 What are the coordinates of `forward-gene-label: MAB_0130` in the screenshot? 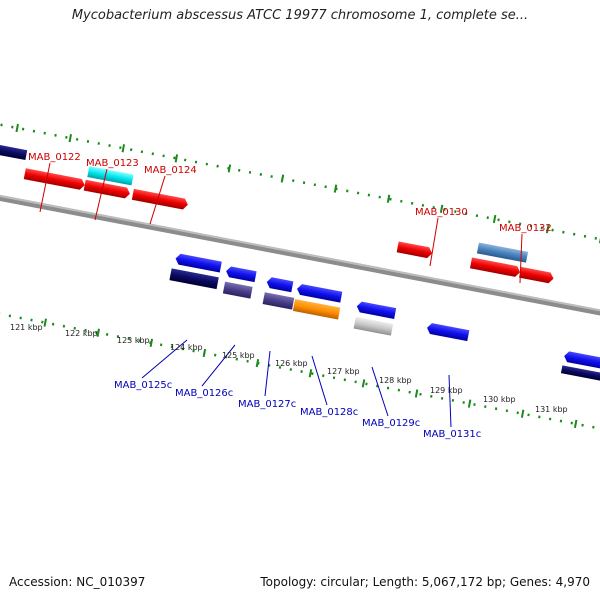 It's located at (441, 212).